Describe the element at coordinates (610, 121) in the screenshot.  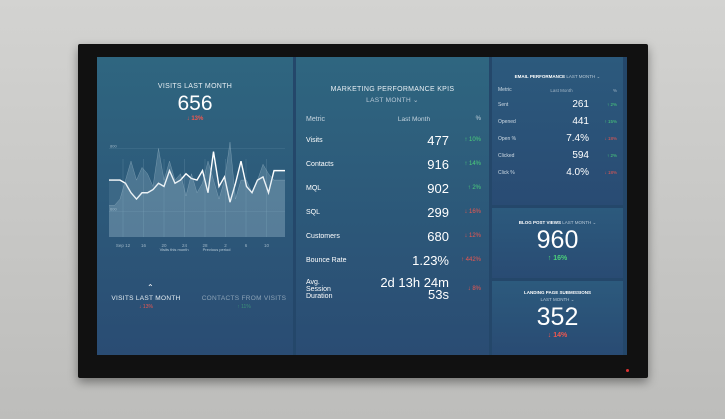
I see `row-change: ↑ 15%` at that location.